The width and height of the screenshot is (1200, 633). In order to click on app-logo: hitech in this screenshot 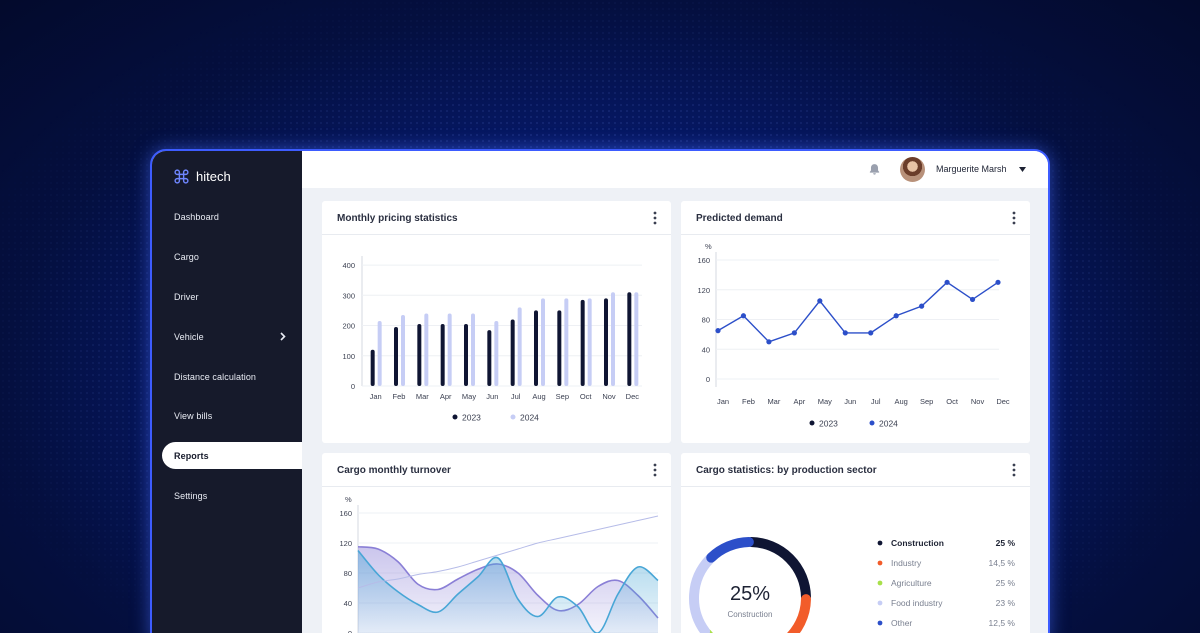, I will do `click(202, 176)`.